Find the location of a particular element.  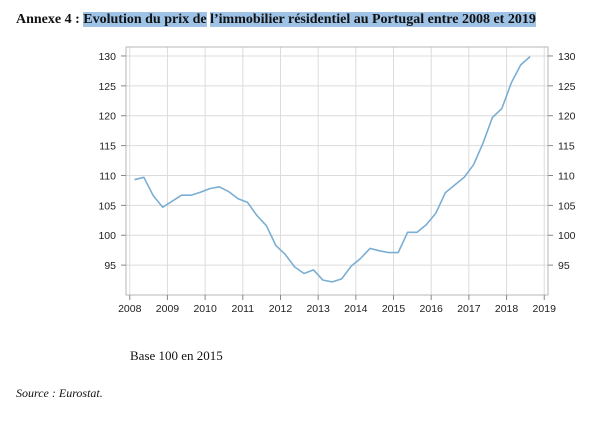

y-tick-label-left: 120 is located at coordinates (107, 117).